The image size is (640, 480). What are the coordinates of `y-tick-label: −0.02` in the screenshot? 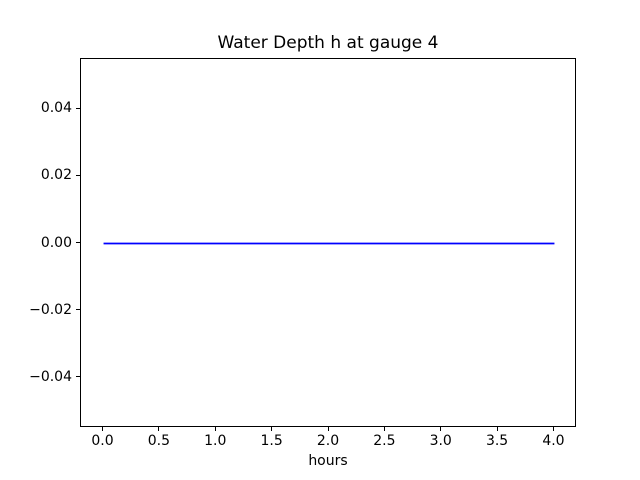 It's located at (50, 309).